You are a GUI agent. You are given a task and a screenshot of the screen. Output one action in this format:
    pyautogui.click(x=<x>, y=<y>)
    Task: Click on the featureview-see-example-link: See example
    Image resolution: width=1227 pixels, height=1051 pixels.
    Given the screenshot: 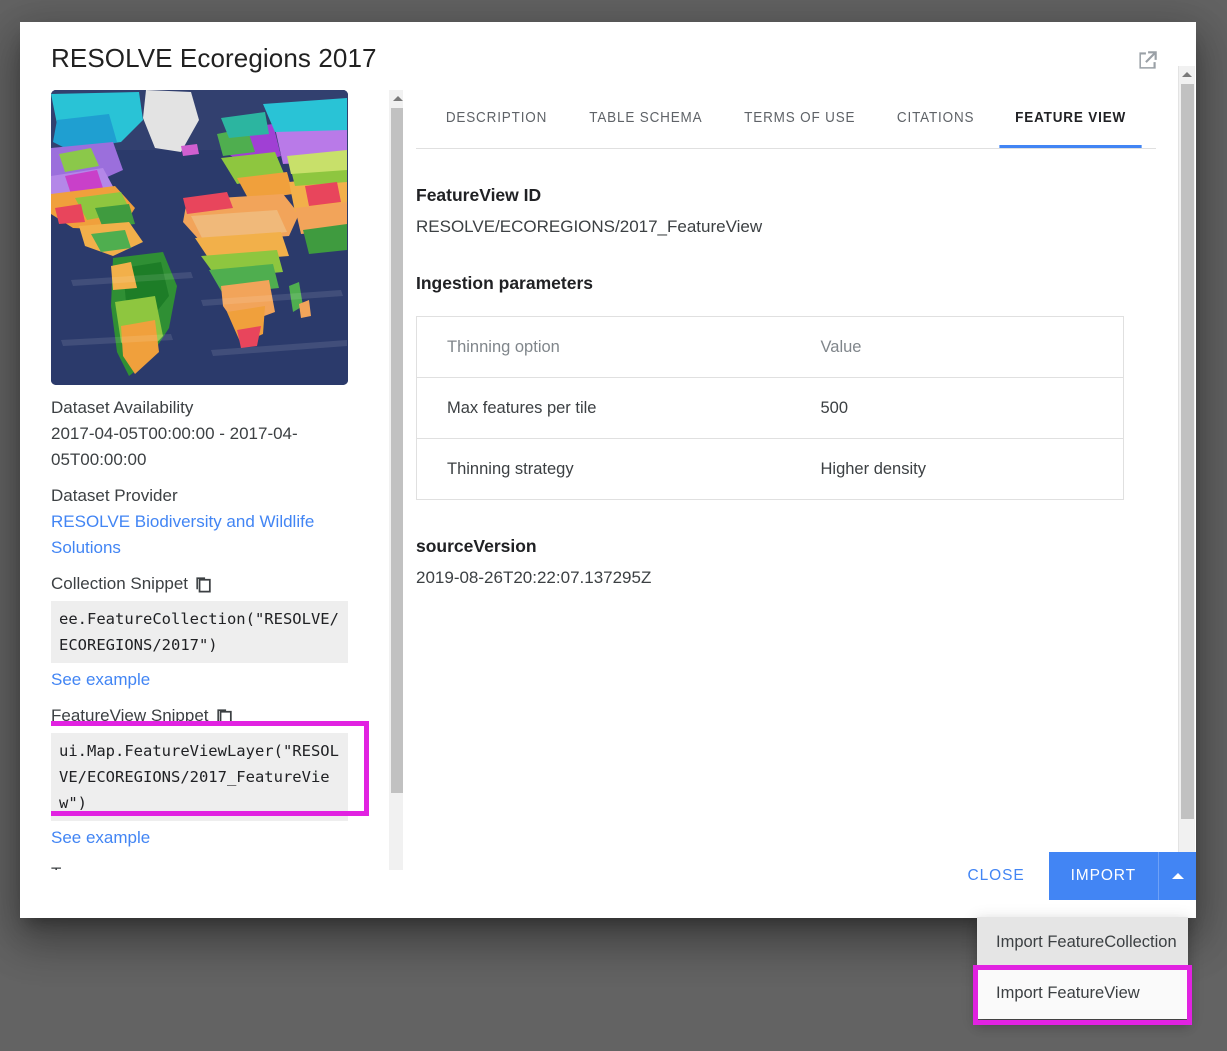 What is the action you would take?
    pyautogui.click(x=101, y=837)
    